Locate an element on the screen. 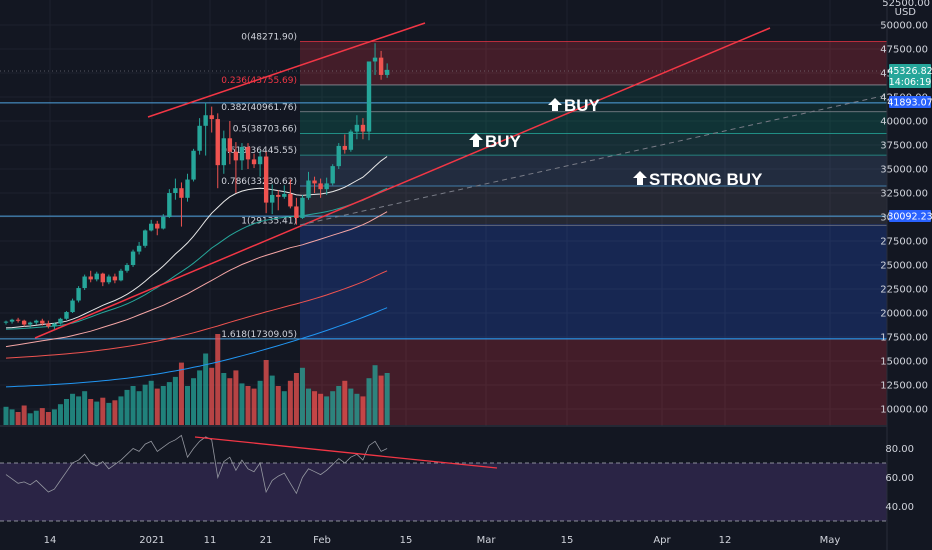 Image resolution: width=932 pixels, height=550 pixels. strong-buy-annotation: STRONG BUY is located at coordinates (698, 179).